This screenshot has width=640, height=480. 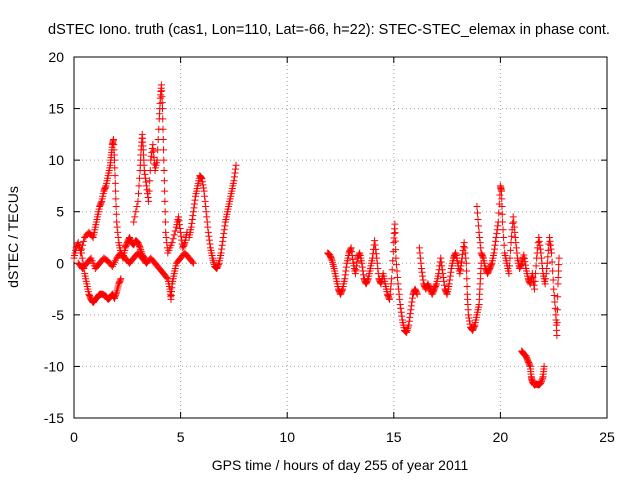 What do you see at coordinates (56, 109) in the screenshot?
I see `y-tick-label: 15` at bounding box center [56, 109].